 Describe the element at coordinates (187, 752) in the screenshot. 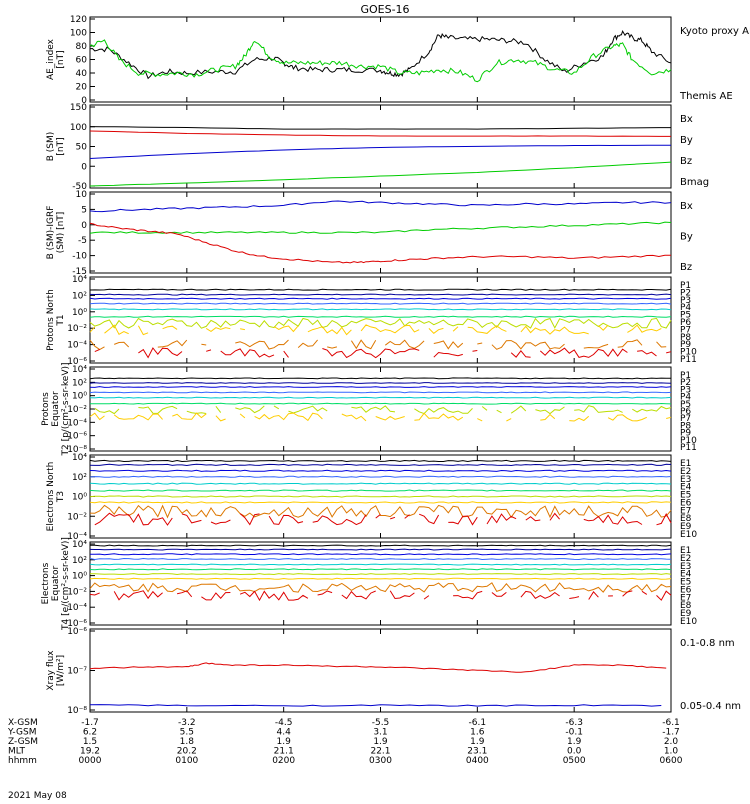

I see `x-axis-value: 20.2` at that location.